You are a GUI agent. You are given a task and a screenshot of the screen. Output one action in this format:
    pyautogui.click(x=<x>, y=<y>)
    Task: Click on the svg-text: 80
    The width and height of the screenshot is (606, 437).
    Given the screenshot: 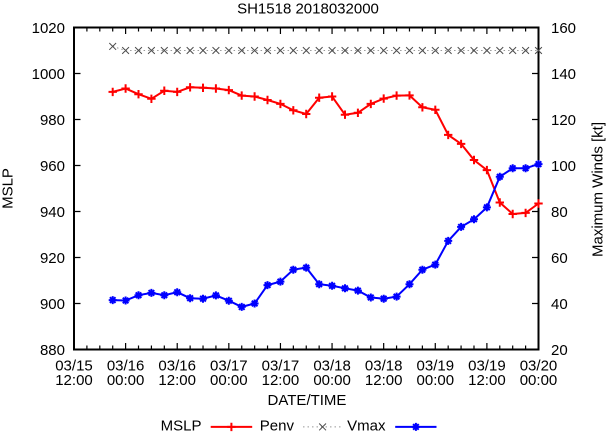 What is the action you would take?
    pyautogui.click(x=559, y=212)
    